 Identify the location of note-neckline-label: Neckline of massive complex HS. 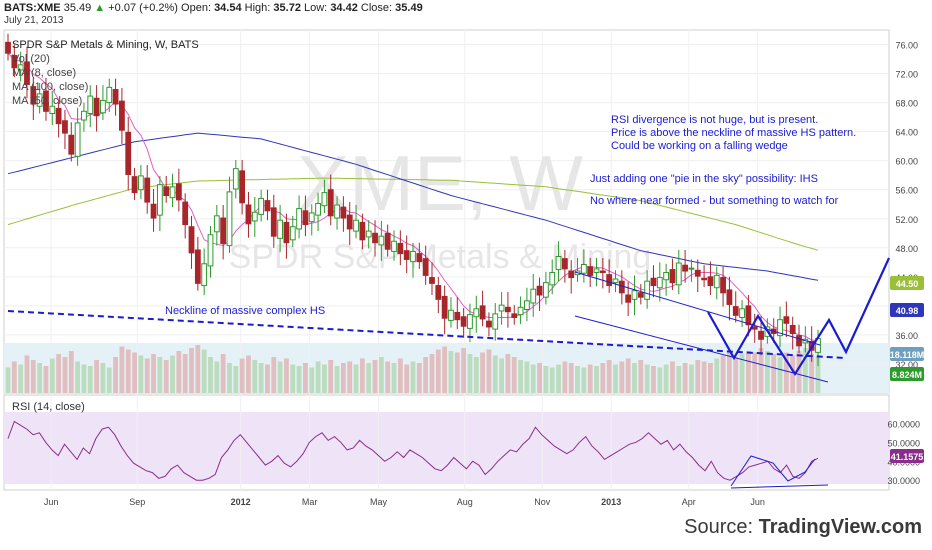
(245, 311).